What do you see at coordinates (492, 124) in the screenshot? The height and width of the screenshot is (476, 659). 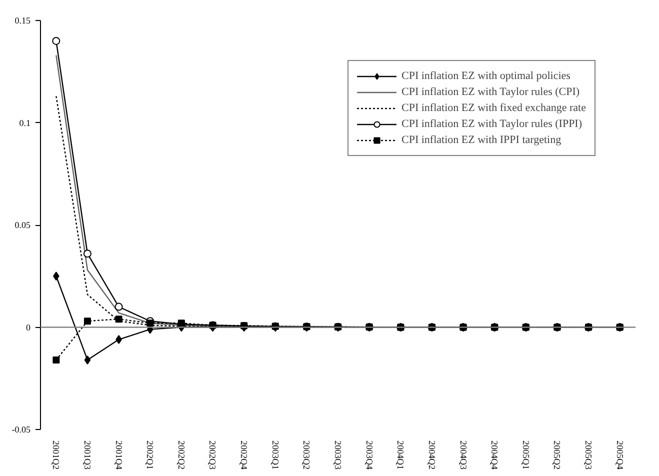 I see `legend-label: CPI inflation EZ with Taylor rules (IPPI)` at bounding box center [492, 124].